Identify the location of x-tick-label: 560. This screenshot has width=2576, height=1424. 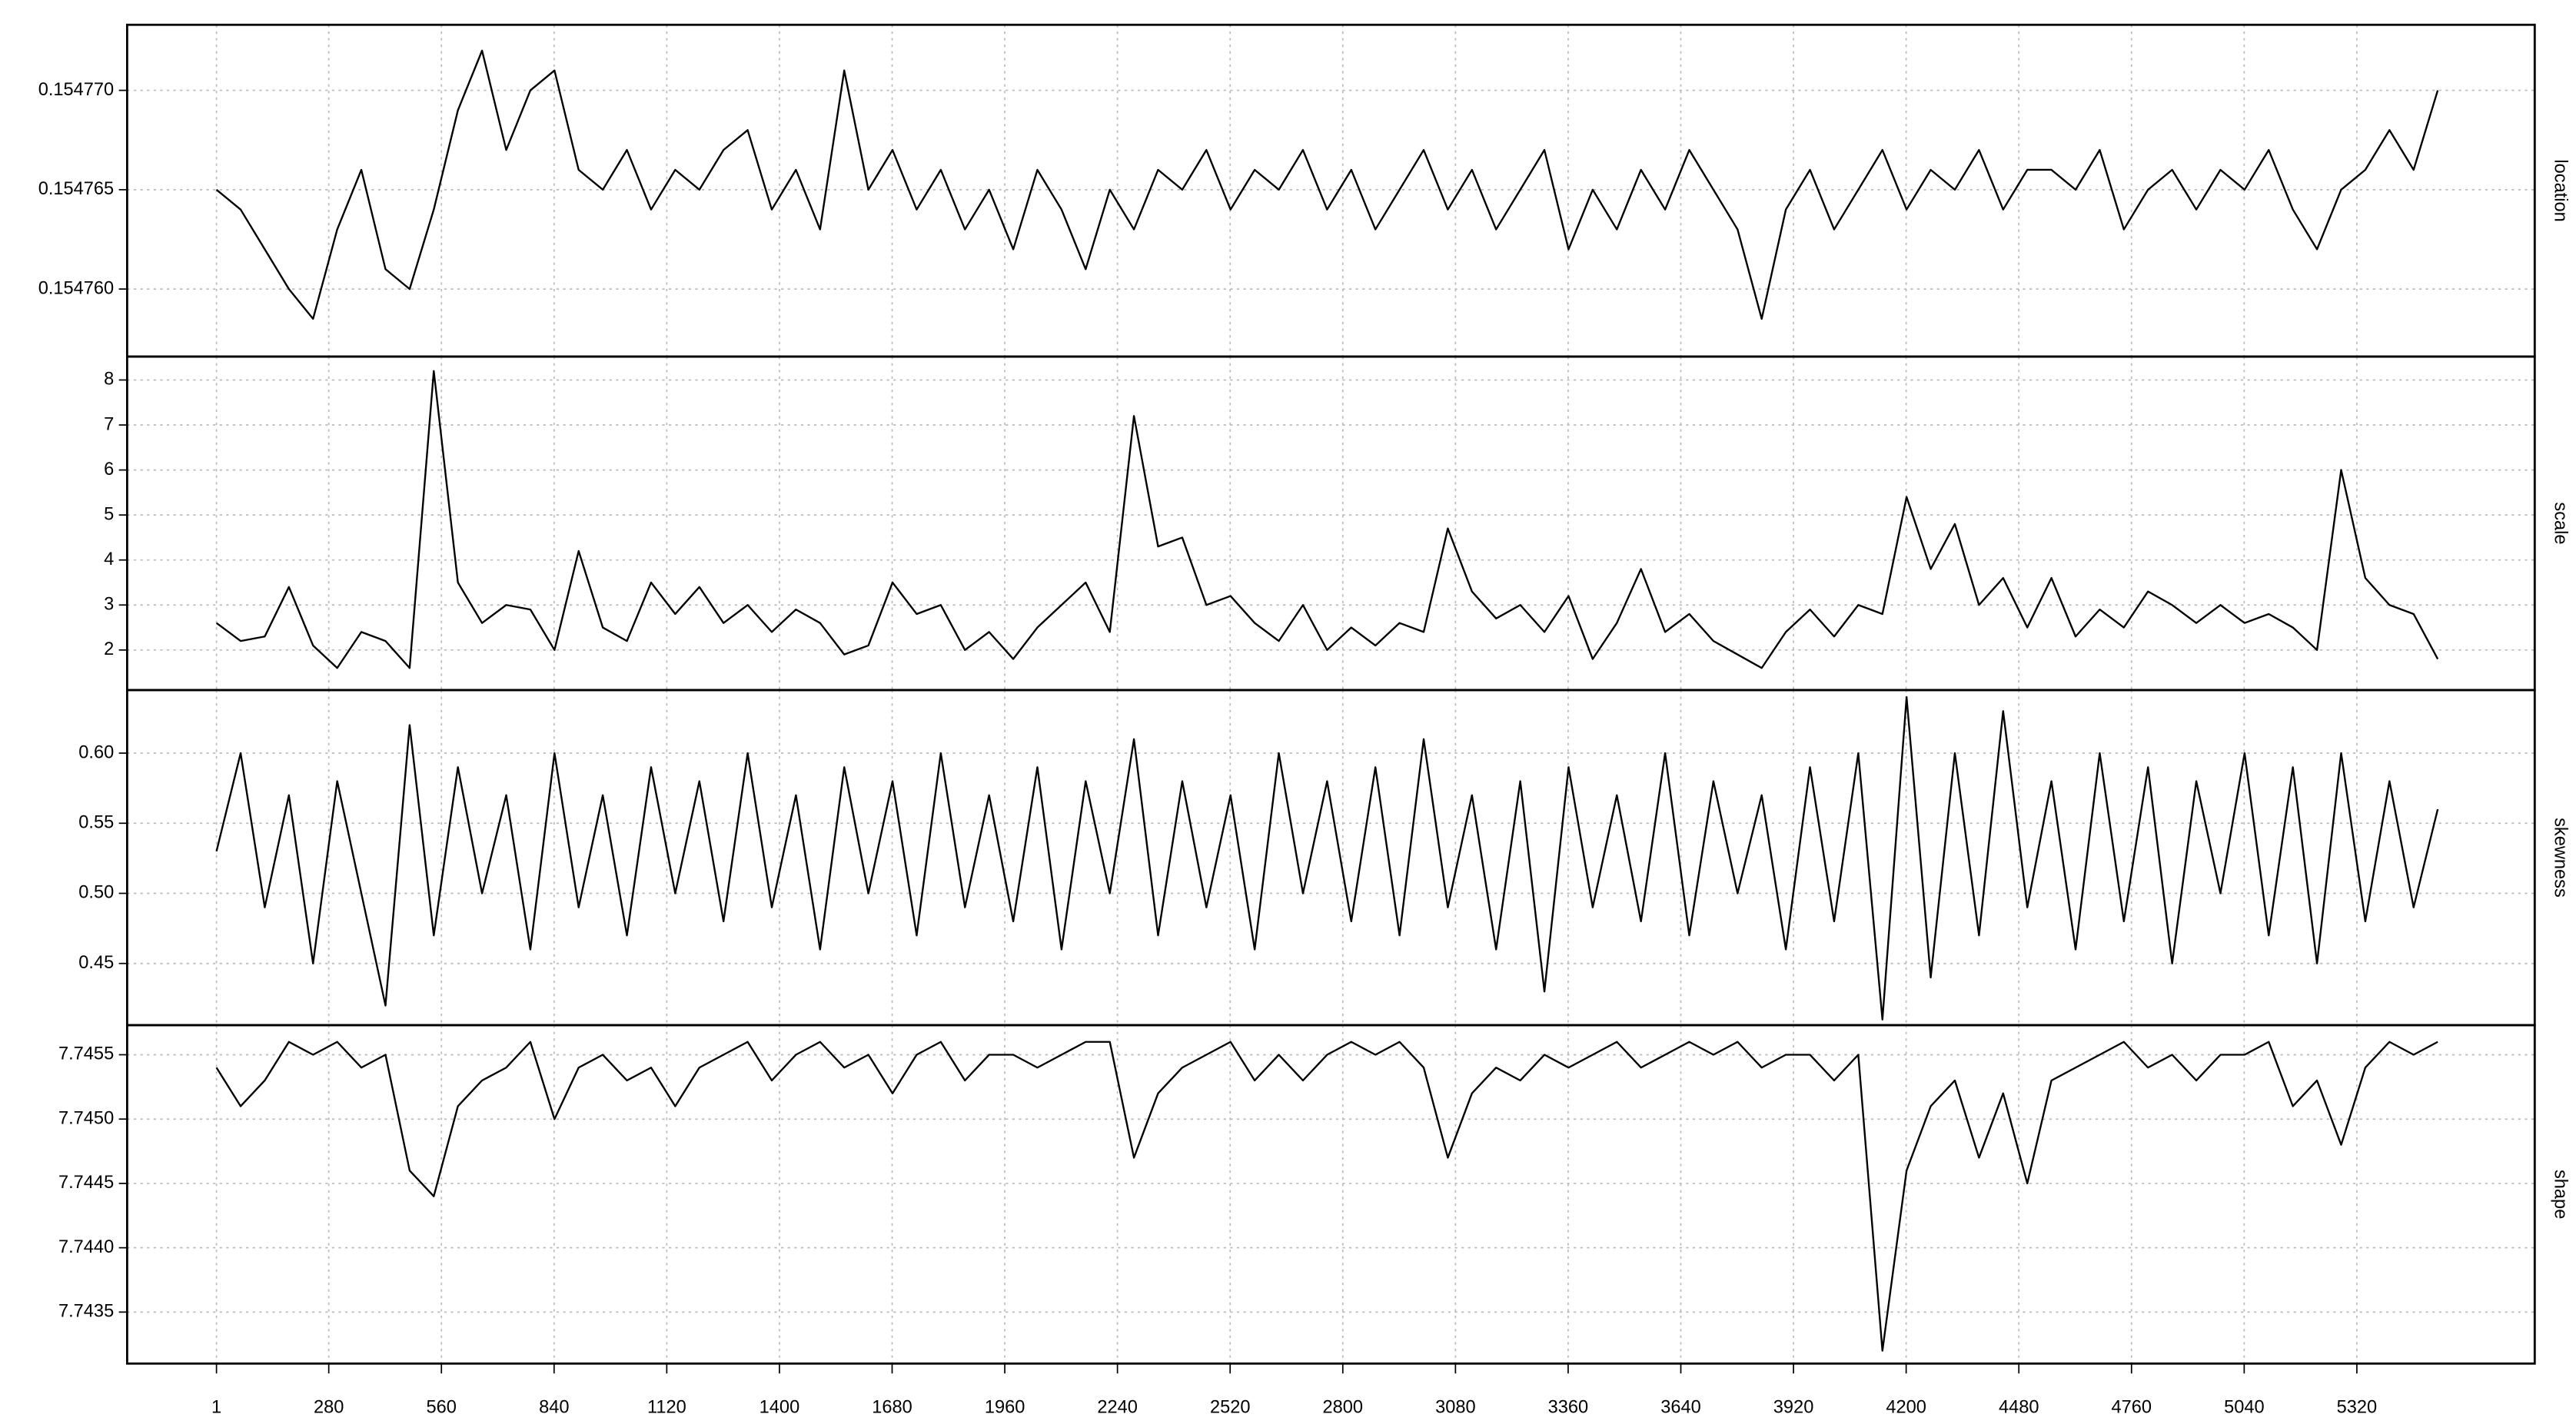
(442, 1408).